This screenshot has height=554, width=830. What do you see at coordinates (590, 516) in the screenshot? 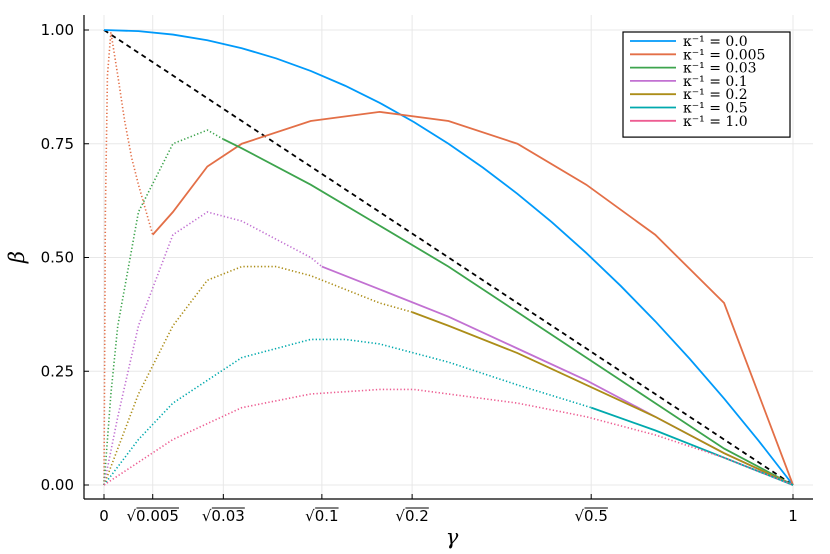
I see `x-tick-label: √0.5` at bounding box center [590, 516].